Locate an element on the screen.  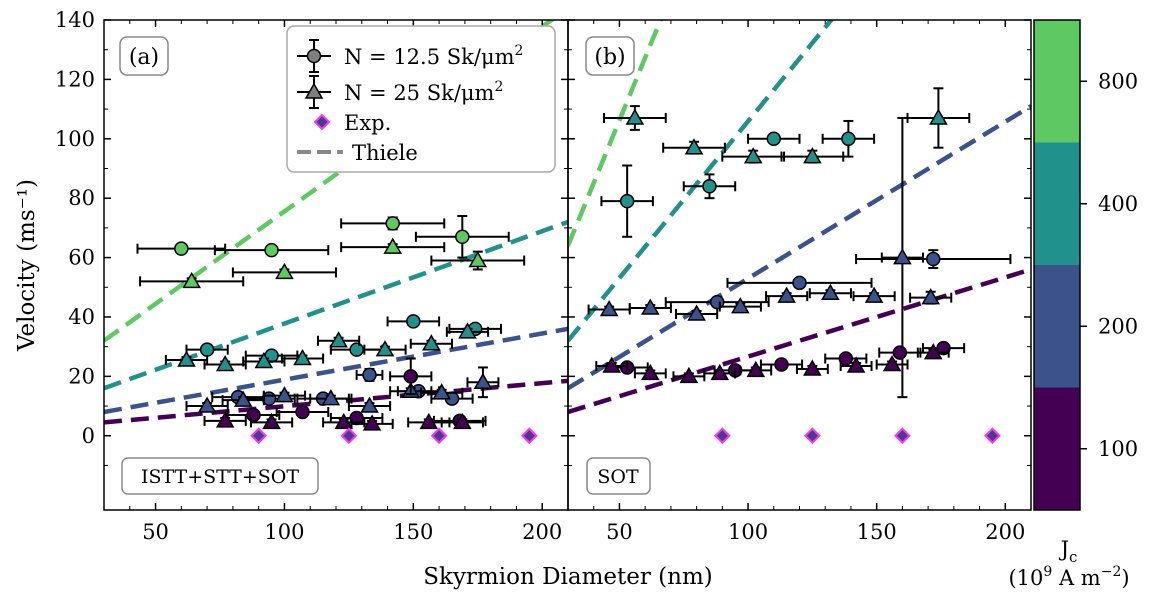
colorbar-units-a: (10 is located at coordinates (1025, 578).